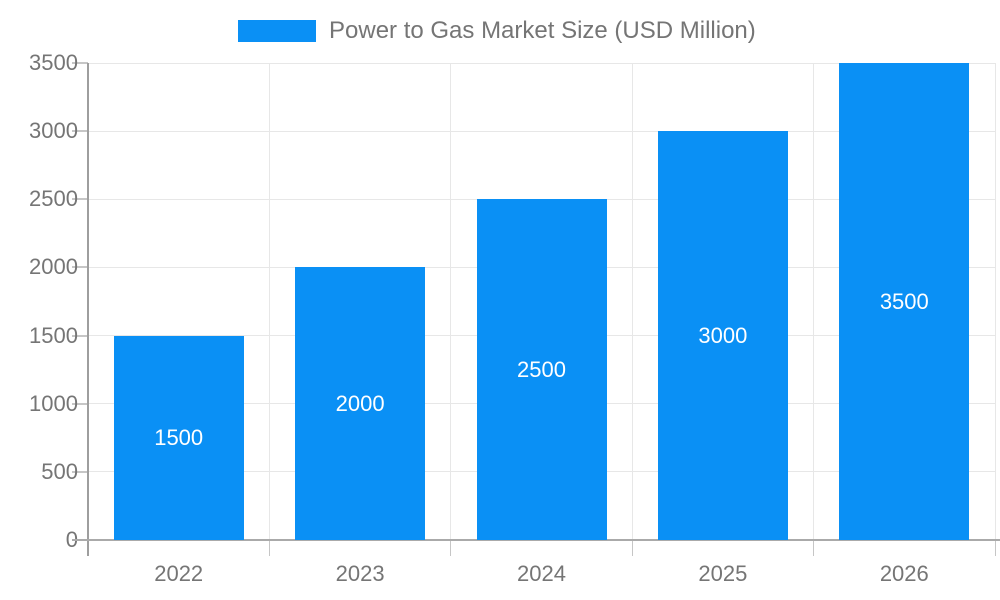 This screenshot has width=1000, height=600. I want to click on x-axis-label: 2023, so click(360, 573).